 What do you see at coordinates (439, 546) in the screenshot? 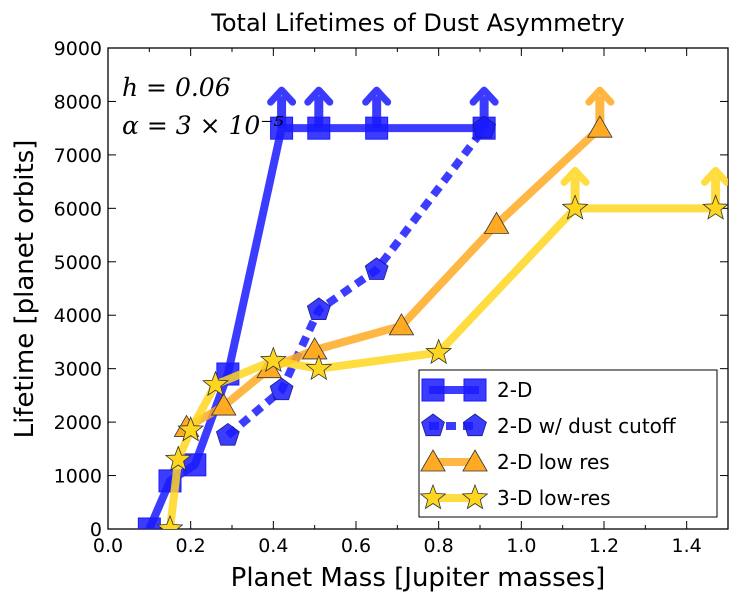
I see `x-tick-label: 0.8` at bounding box center [439, 546].